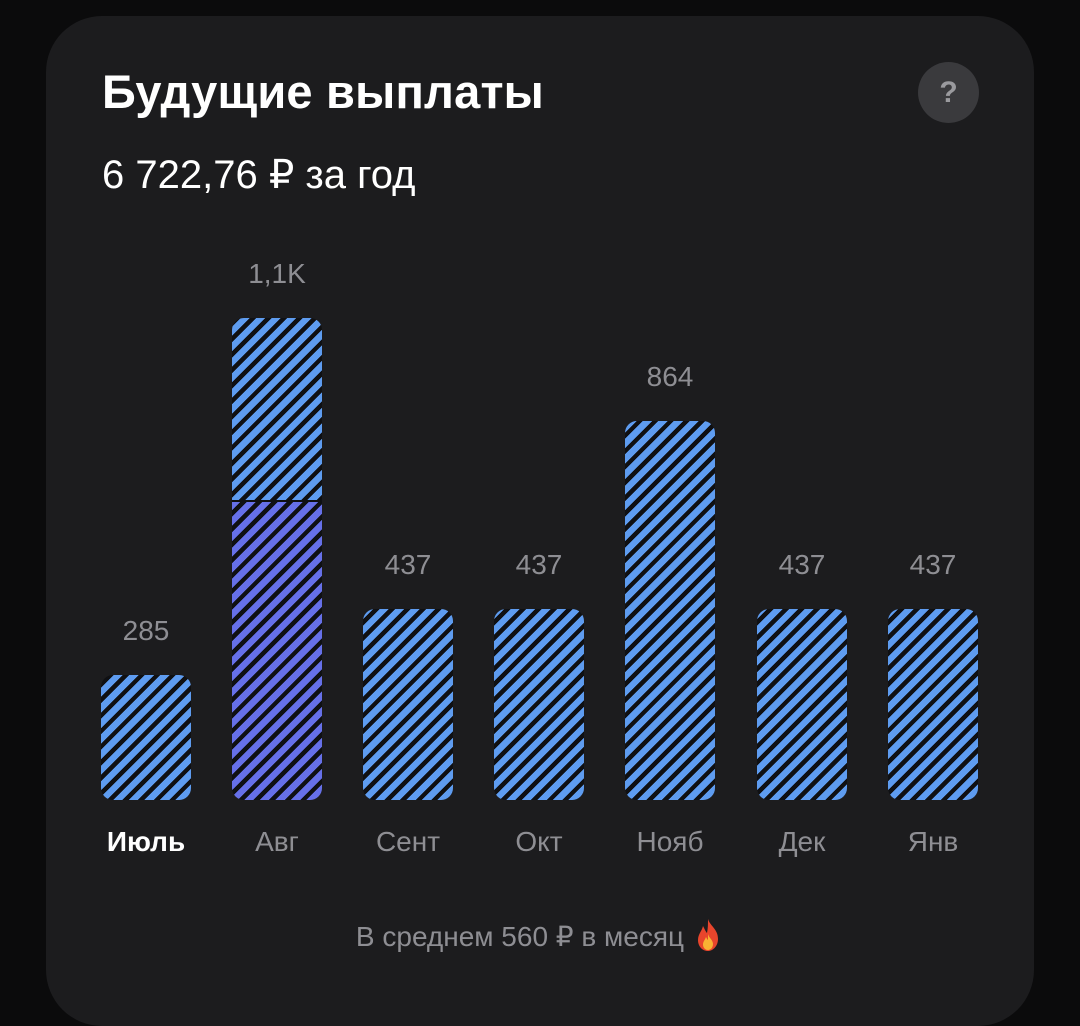  What do you see at coordinates (277, 650) in the screenshot?
I see `bar-segment-lower` at bounding box center [277, 650].